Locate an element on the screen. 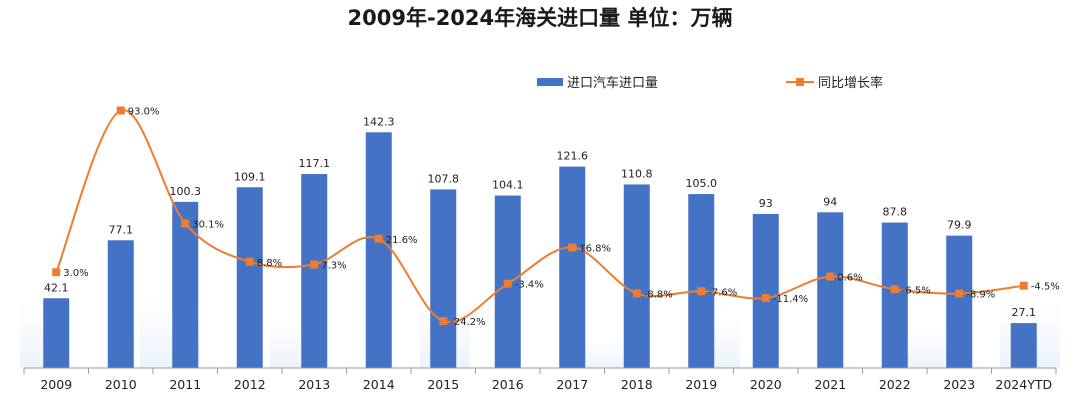 The image size is (1080, 417). growth-value-label: 21.6% is located at coordinates (402, 240).